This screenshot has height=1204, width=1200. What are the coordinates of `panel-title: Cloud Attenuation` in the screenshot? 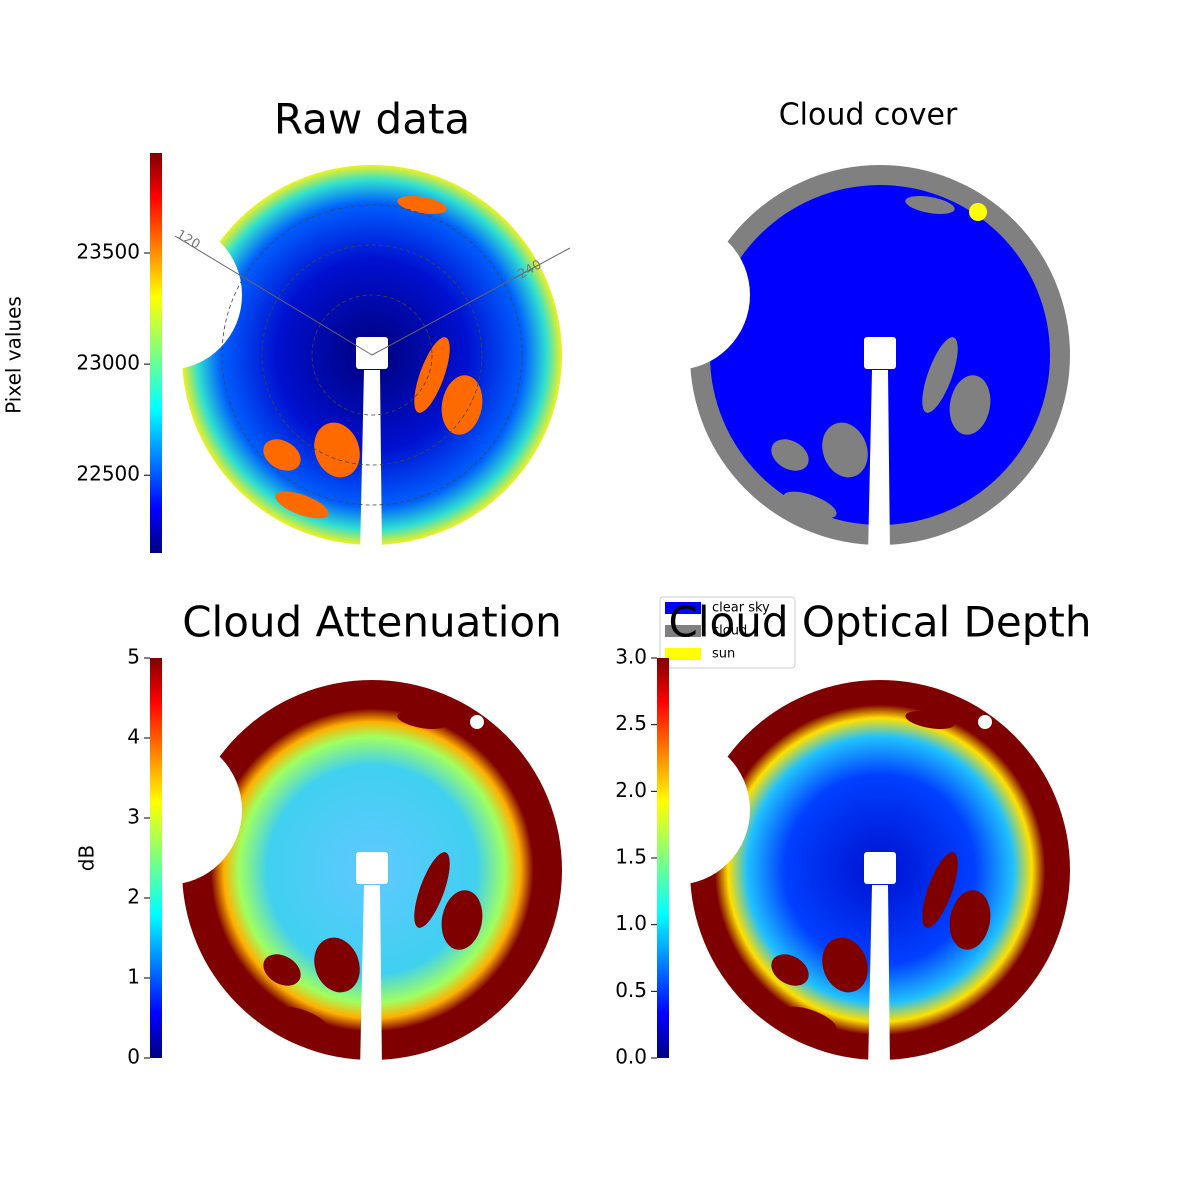 It's located at (372, 622).